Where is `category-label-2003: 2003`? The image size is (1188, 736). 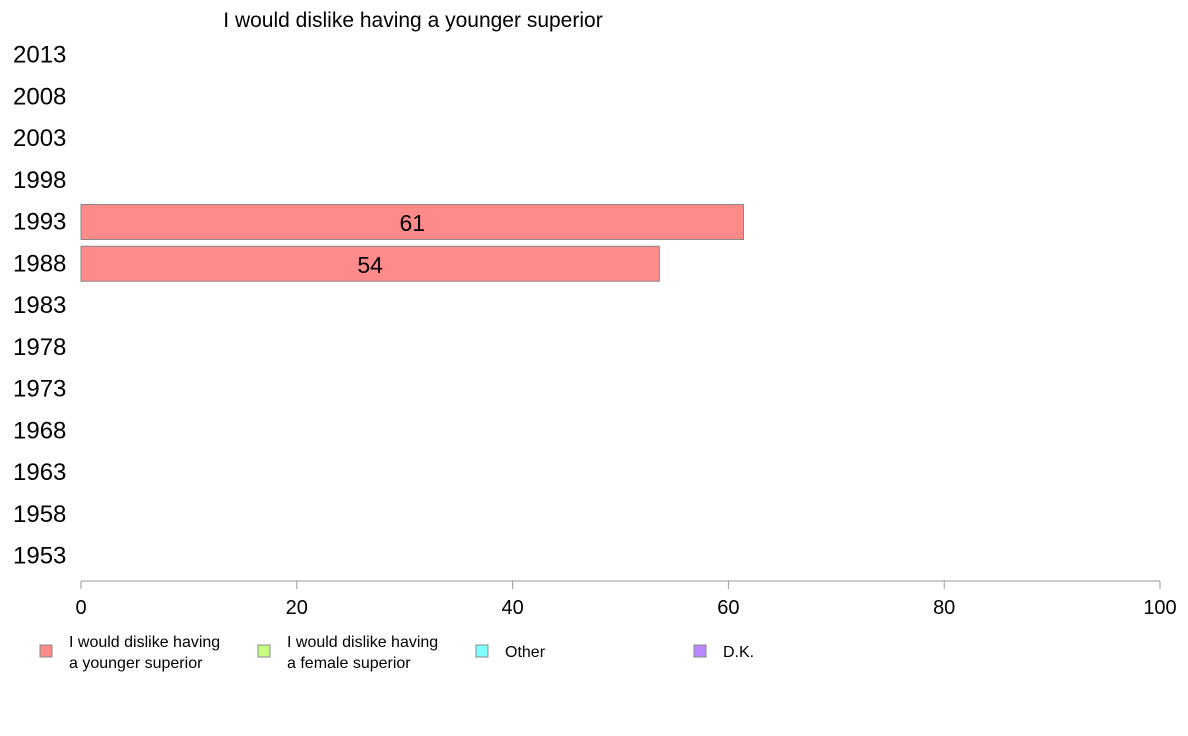 category-label-2003: 2003 is located at coordinates (39, 138).